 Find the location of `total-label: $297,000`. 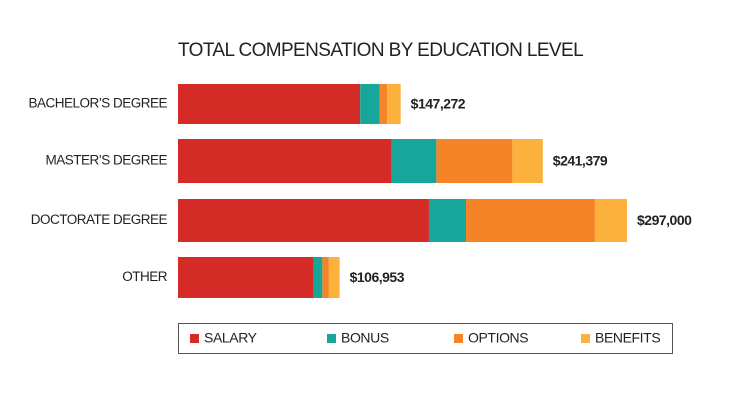

total-label: $297,000 is located at coordinates (664, 220).